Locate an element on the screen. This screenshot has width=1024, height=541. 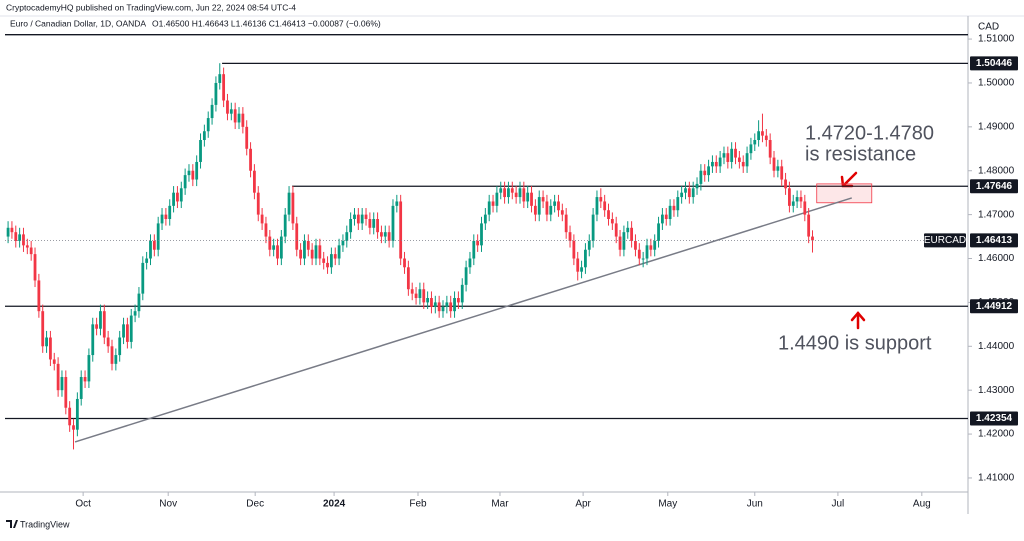
symbol-label: EURCAD is located at coordinates (945, 240).